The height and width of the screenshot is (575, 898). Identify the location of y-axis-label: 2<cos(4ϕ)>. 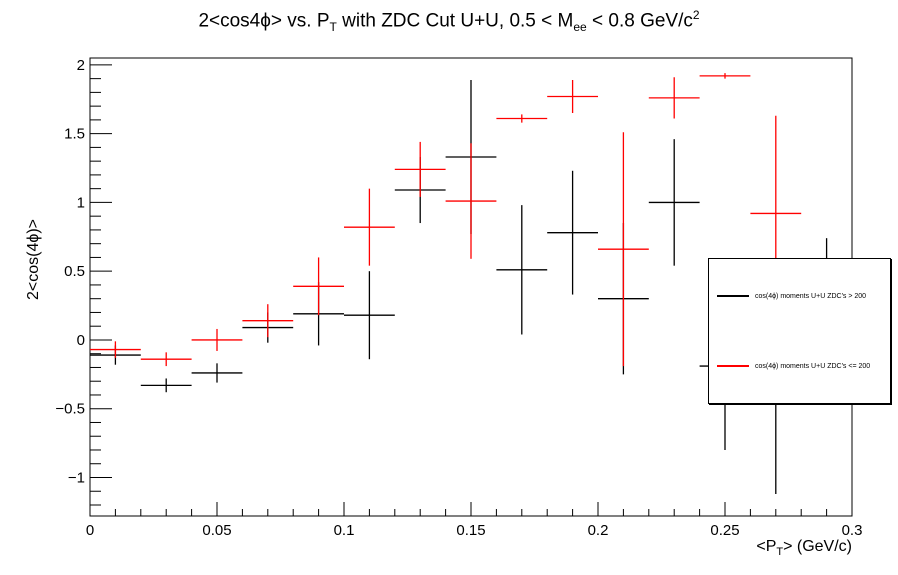
(33, 259).